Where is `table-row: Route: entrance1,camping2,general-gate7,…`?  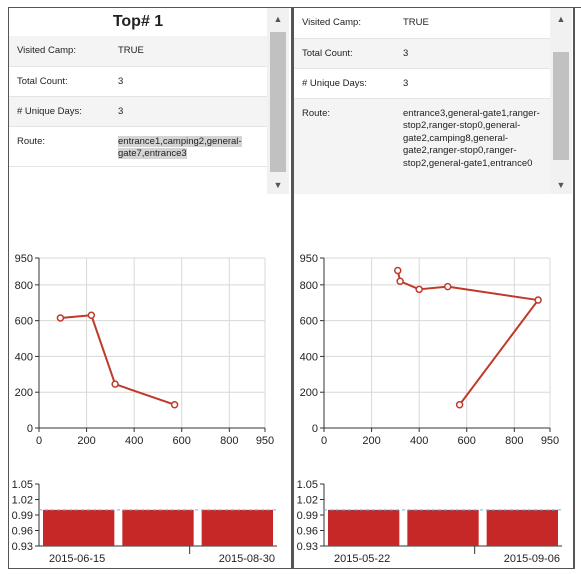 table-row: Route: entrance1,camping2,general-gate7,… is located at coordinates (138, 146).